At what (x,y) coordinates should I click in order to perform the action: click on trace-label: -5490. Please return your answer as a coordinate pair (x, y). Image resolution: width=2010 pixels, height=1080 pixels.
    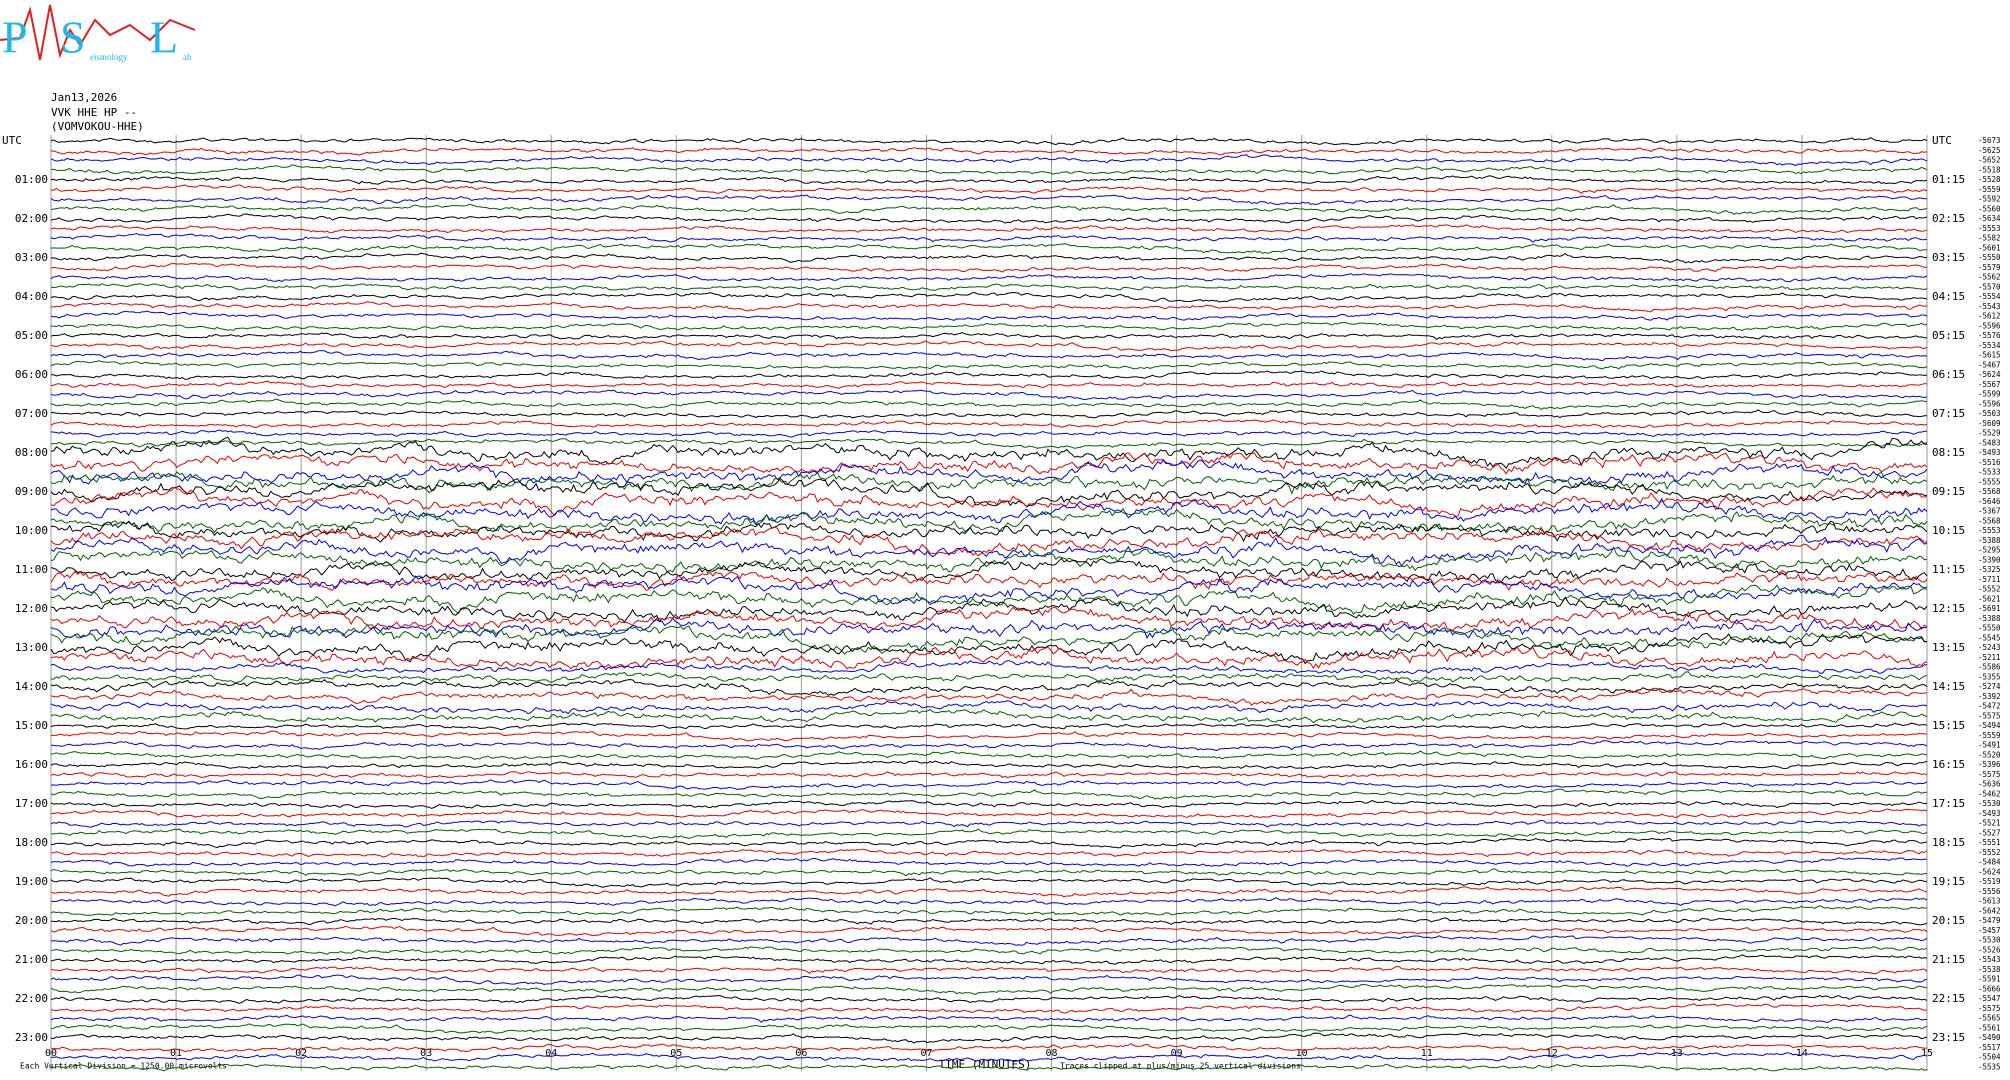
    Looking at the image, I should click on (1989, 1037).